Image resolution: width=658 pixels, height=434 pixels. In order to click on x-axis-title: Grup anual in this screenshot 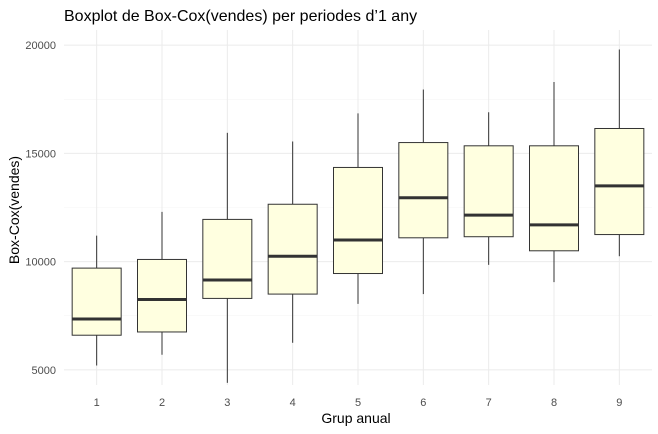, I will do `click(355, 418)`.